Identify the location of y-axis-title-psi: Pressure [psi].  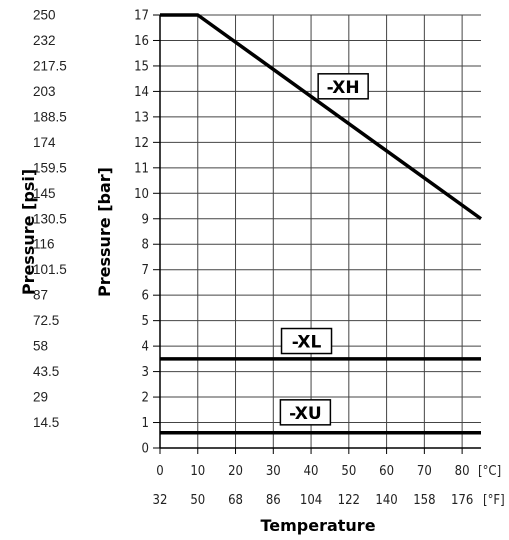
(28, 232).